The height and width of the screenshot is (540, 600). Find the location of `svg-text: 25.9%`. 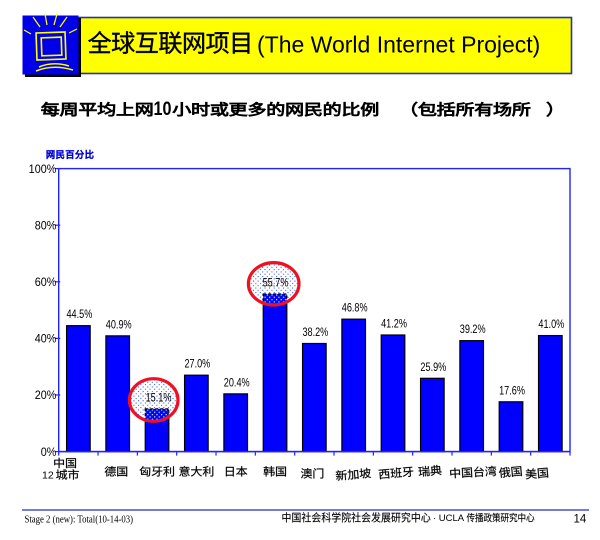

svg-text: 25.9% is located at coordinates (433, 368).